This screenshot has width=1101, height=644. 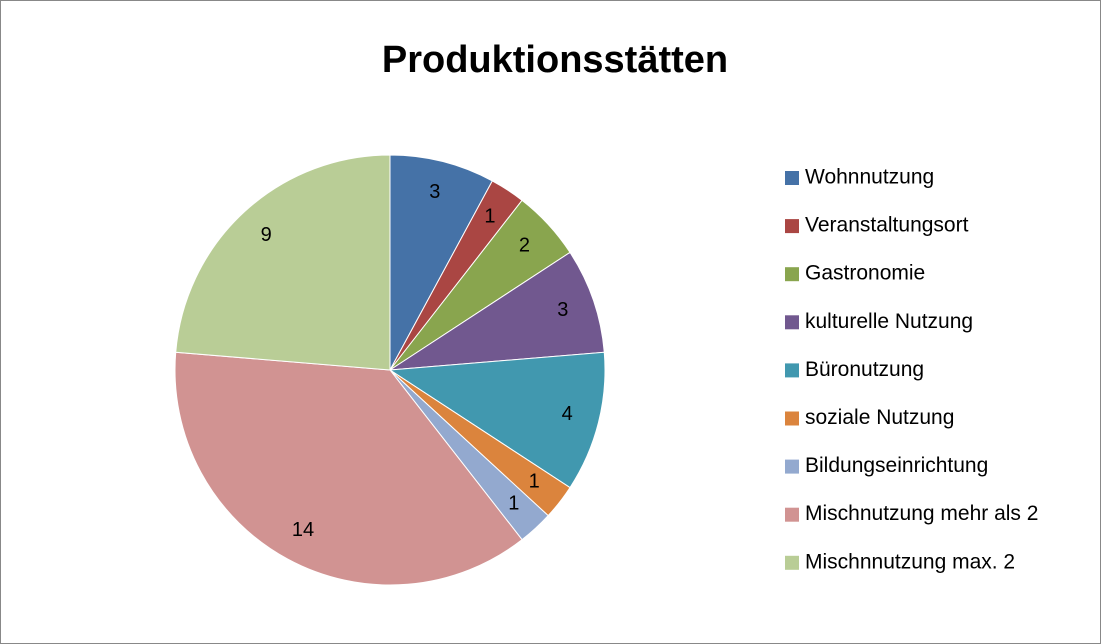 What do you see at coordinates (524, 246) in the screenshot?
I see `data-label: 2` at bounding box center [524, 246].